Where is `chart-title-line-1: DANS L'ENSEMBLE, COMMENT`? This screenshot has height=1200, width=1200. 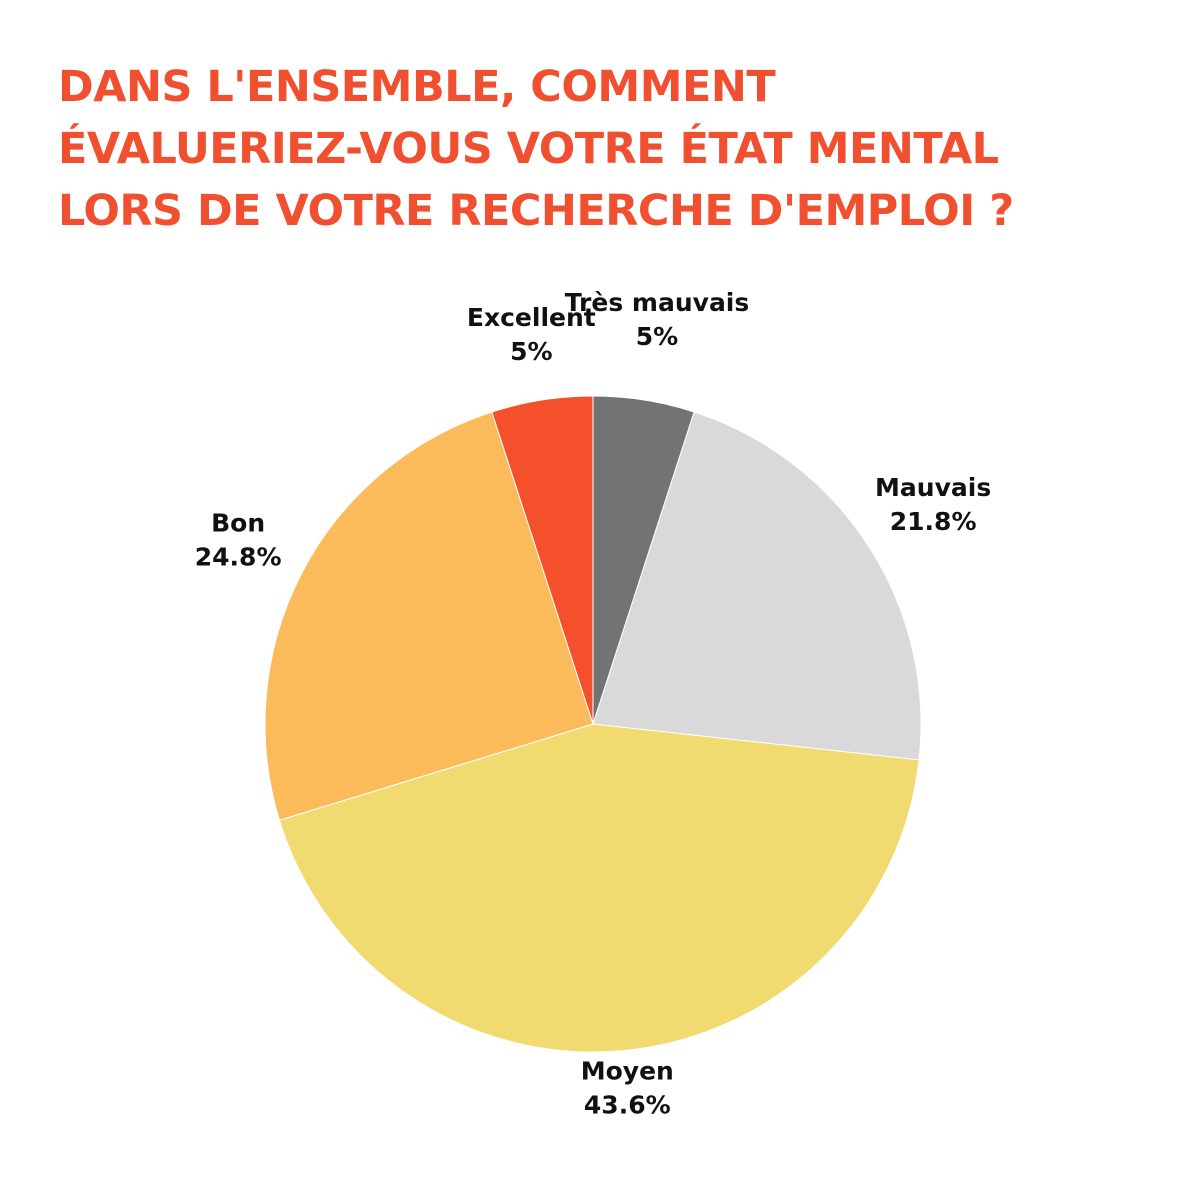
chart-title-line-1: DANS L'ENSEMBLE, COMMENT is located at coordinates (417, 87).